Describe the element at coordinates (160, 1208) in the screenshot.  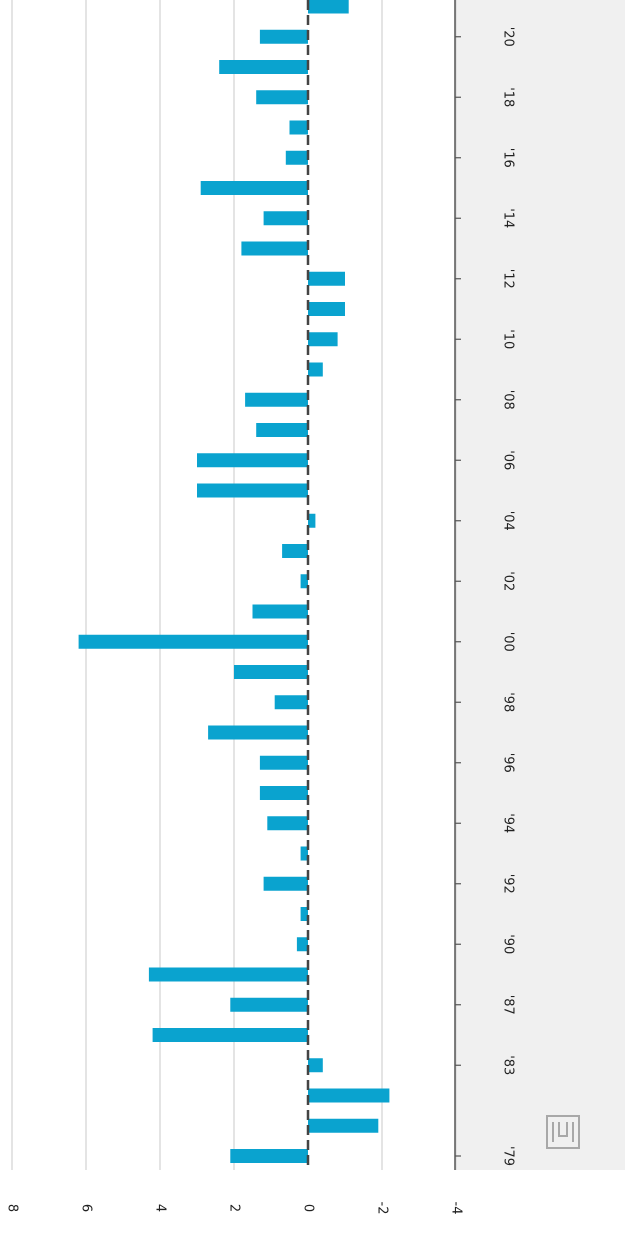
I see `y-tick-label: 4` at that location.